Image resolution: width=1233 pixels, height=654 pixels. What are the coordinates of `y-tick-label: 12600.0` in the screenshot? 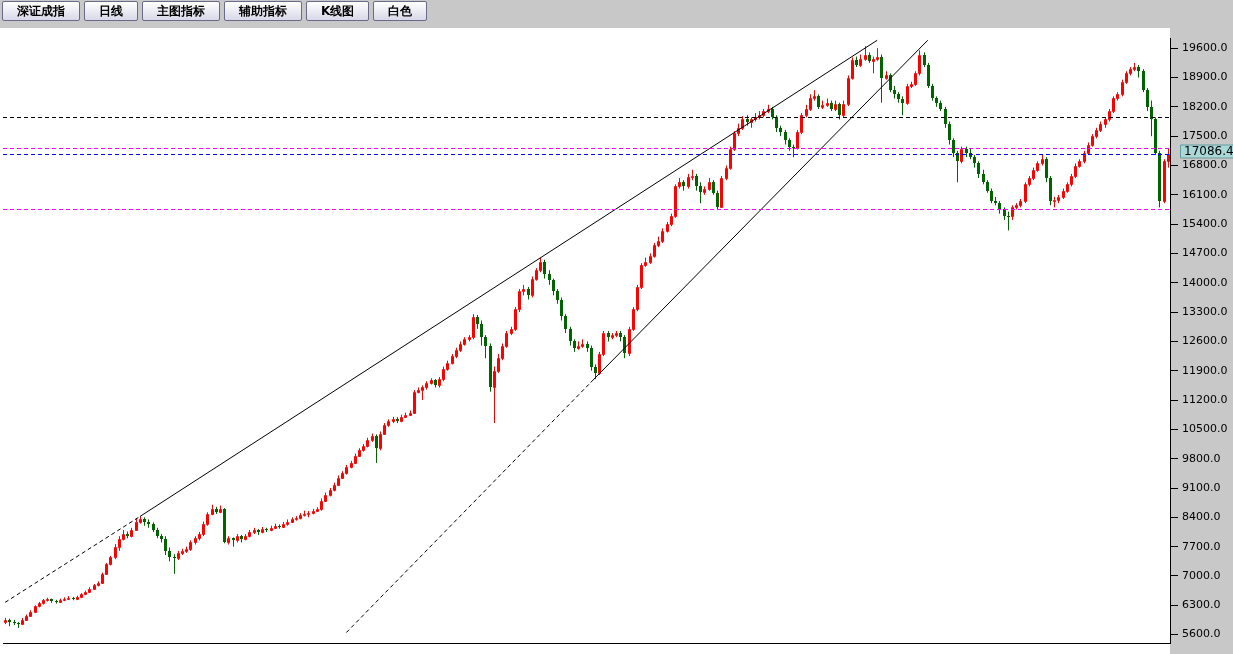 It's located at (1205, 341).